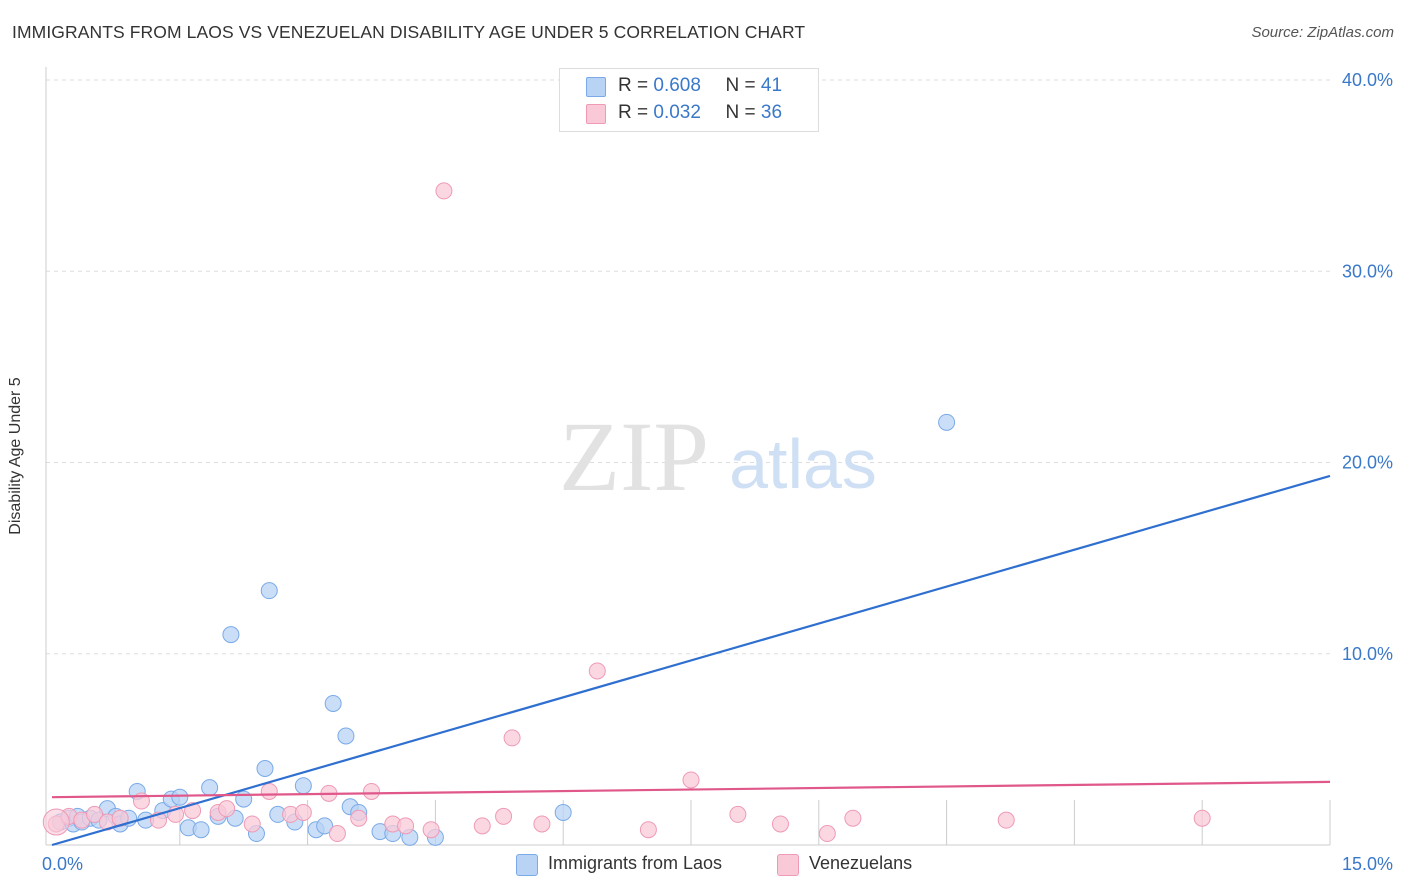 The height and width of the screenshot is (892, 1406). I want to click on watermark-atlas: atlas, so click(803, 464).